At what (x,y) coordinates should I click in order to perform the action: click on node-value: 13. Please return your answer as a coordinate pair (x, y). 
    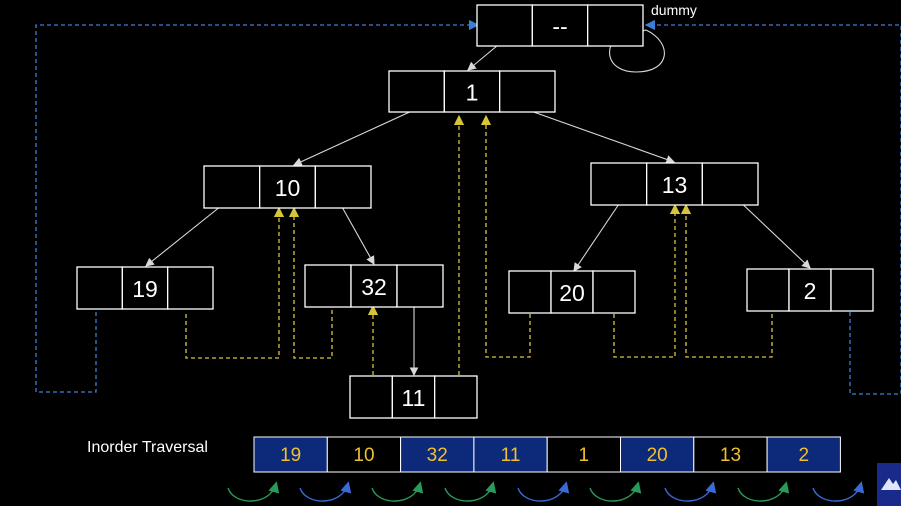
    Looking at the image, I should click on (675, 185).